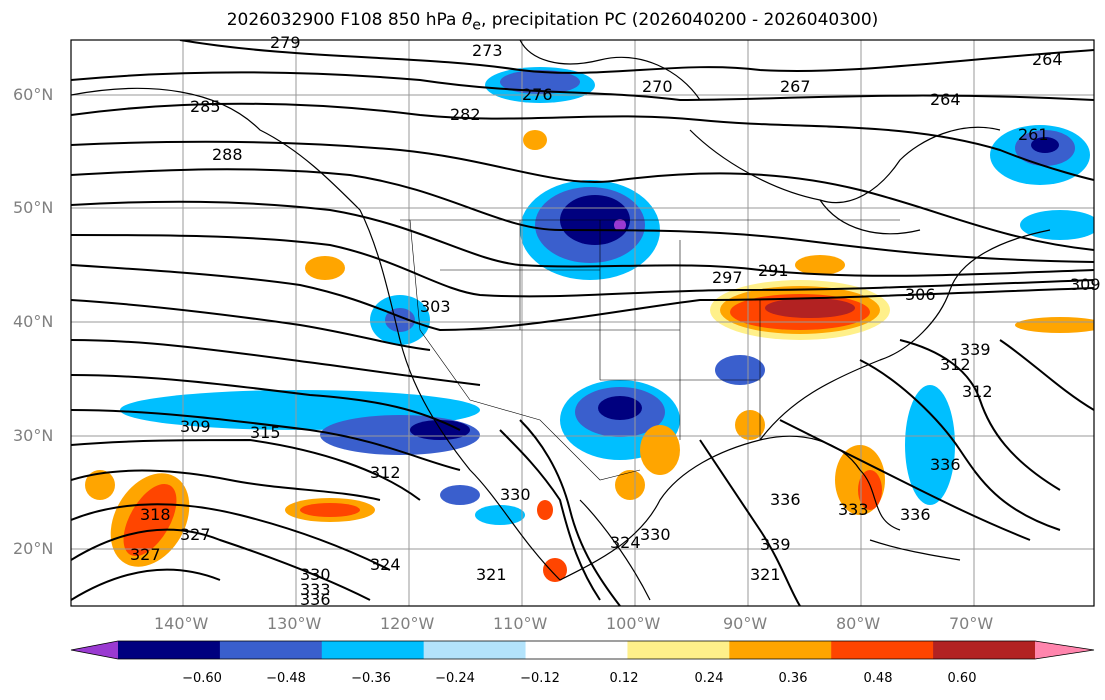 The height and width of the screenshot is (700, 1105). I want to click on lat-label-60: 60°N, so click(33, 94).